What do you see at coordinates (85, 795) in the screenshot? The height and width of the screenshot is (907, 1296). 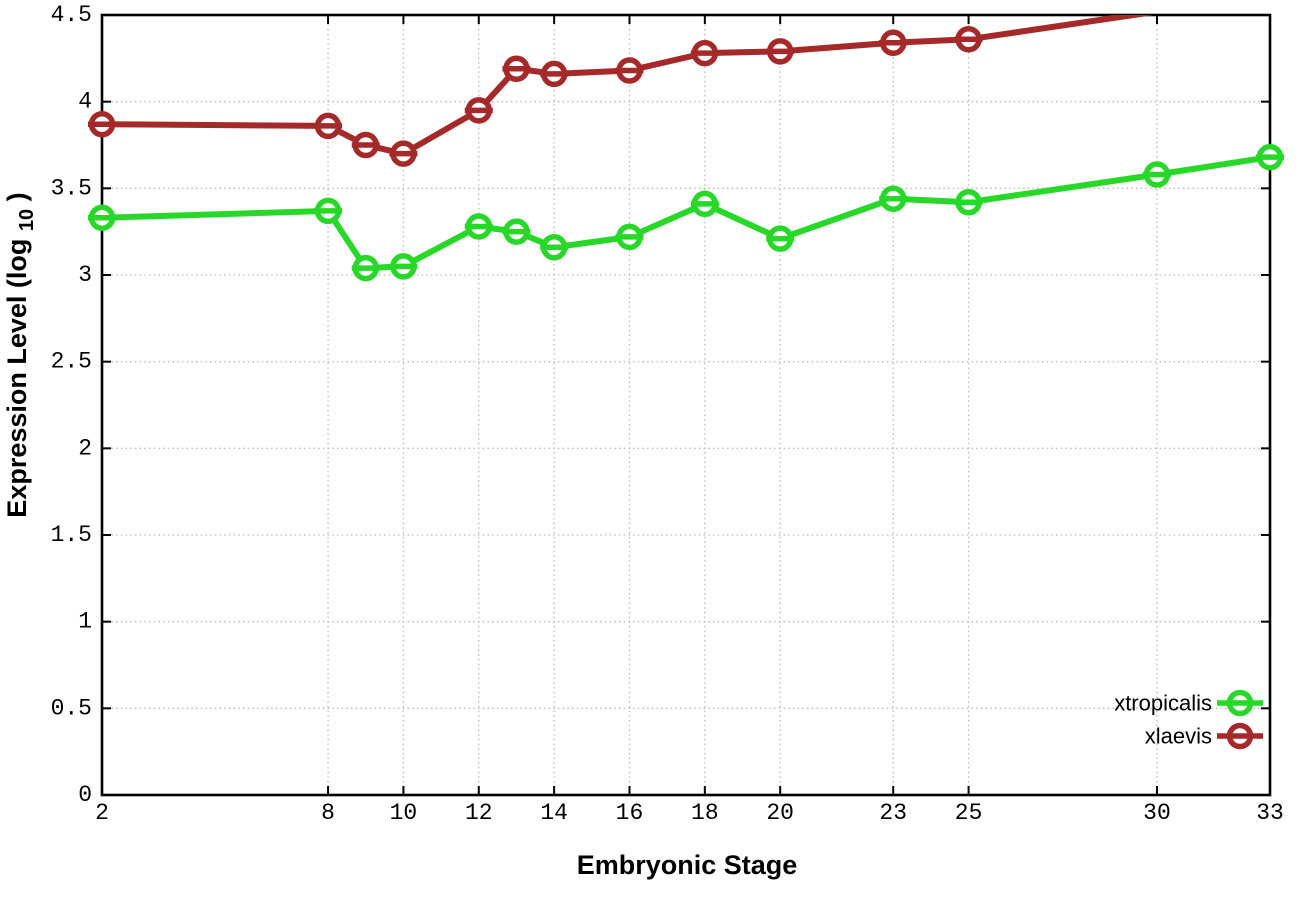 I see `y-tick-label: 0` at bounding box center [85, 795].